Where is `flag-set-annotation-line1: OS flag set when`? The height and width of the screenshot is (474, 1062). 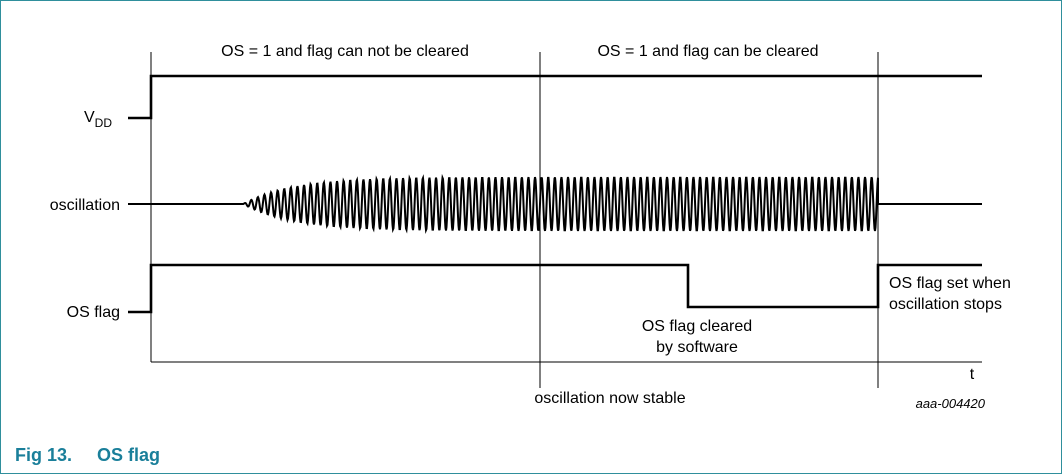 flag-set-annotation-line1: OS flag set when is located at coordinates (950, 283).